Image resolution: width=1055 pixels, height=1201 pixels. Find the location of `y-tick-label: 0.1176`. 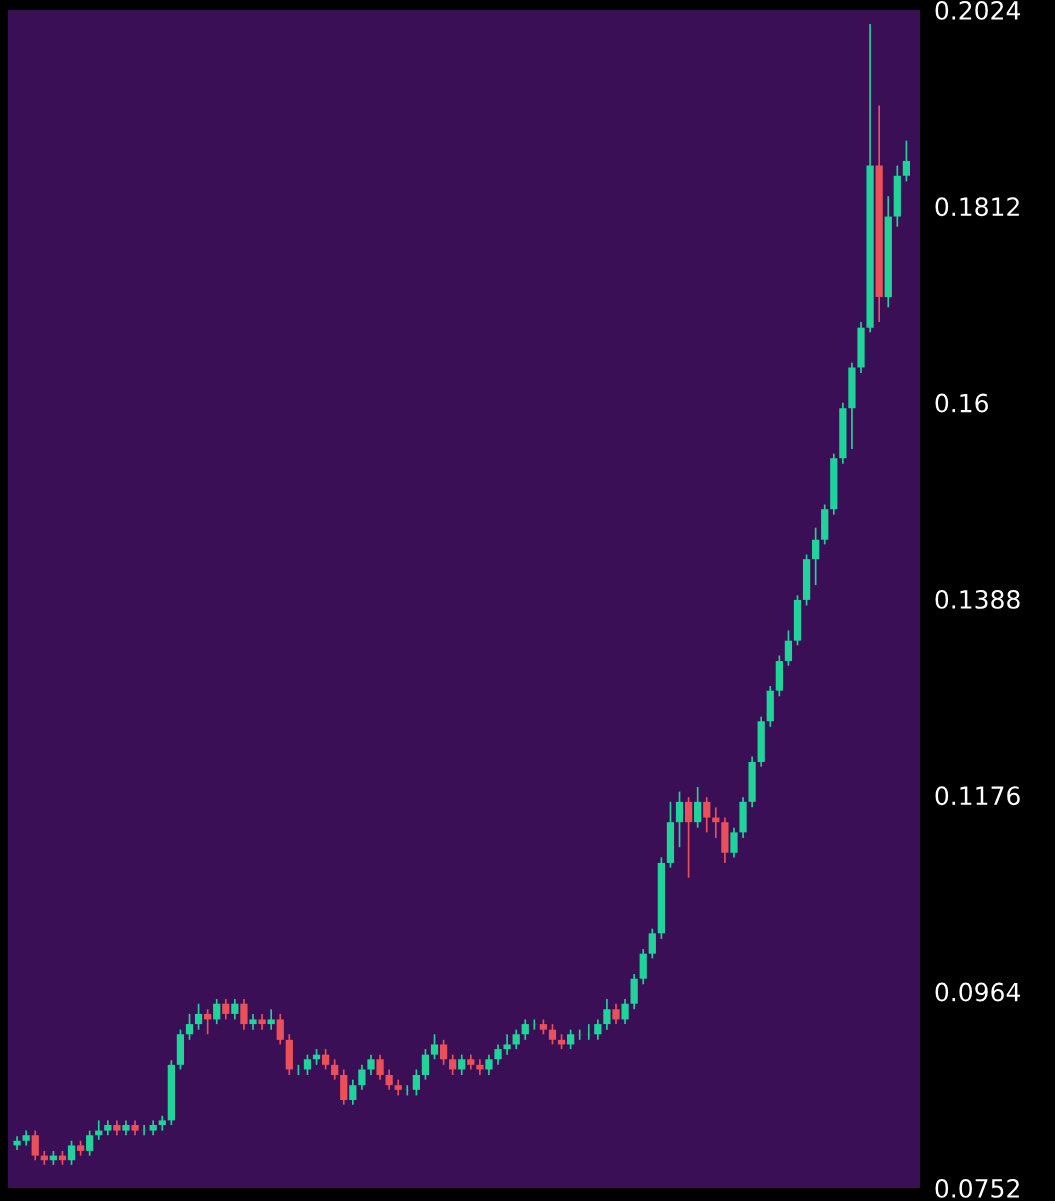

y-tick-label: 0.1176 is located at coordinates (977, 796).